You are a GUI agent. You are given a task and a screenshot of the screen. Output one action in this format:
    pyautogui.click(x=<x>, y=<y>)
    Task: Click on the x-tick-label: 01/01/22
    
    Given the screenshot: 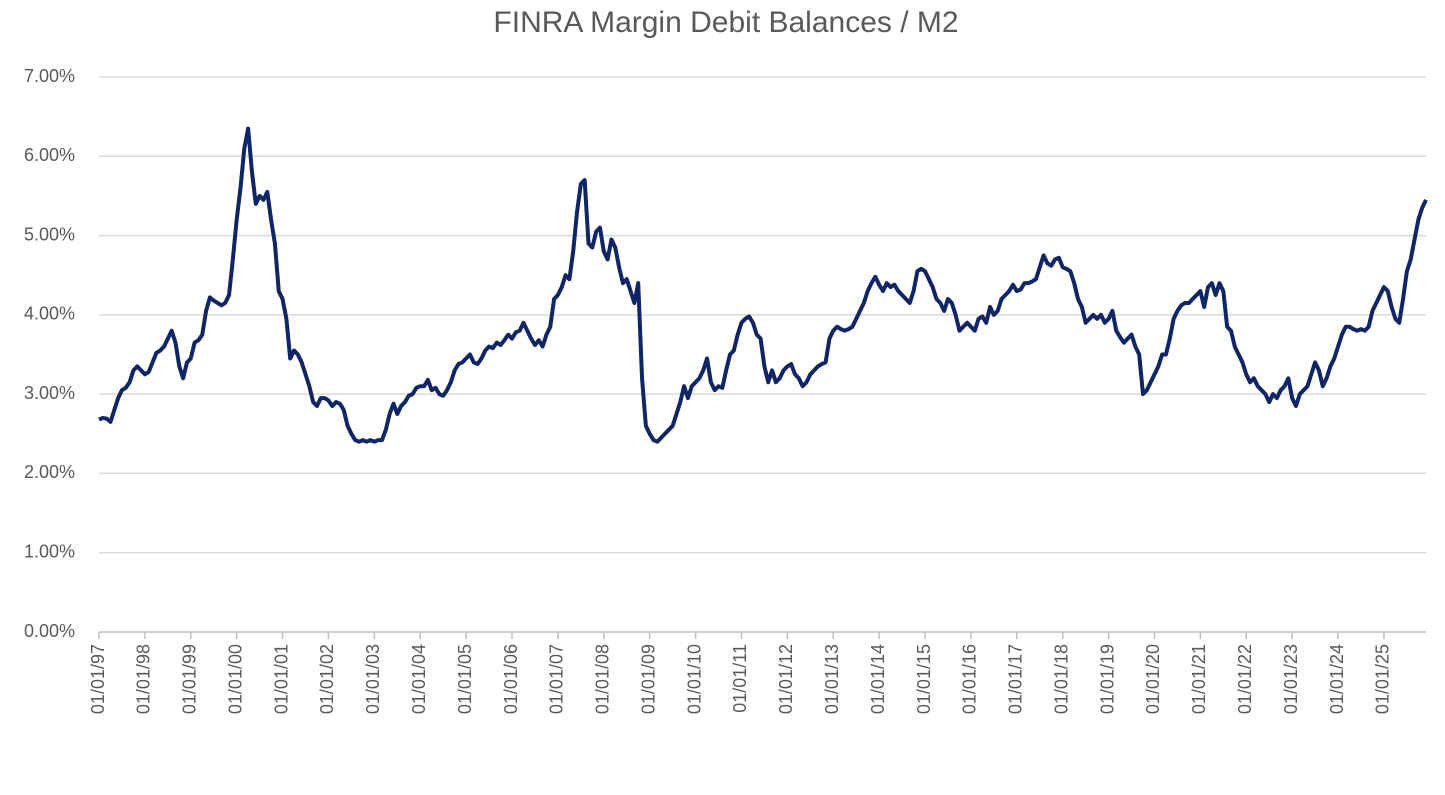 What is the action you would take?
    pyautogui.click(x=1245, y=679)
    